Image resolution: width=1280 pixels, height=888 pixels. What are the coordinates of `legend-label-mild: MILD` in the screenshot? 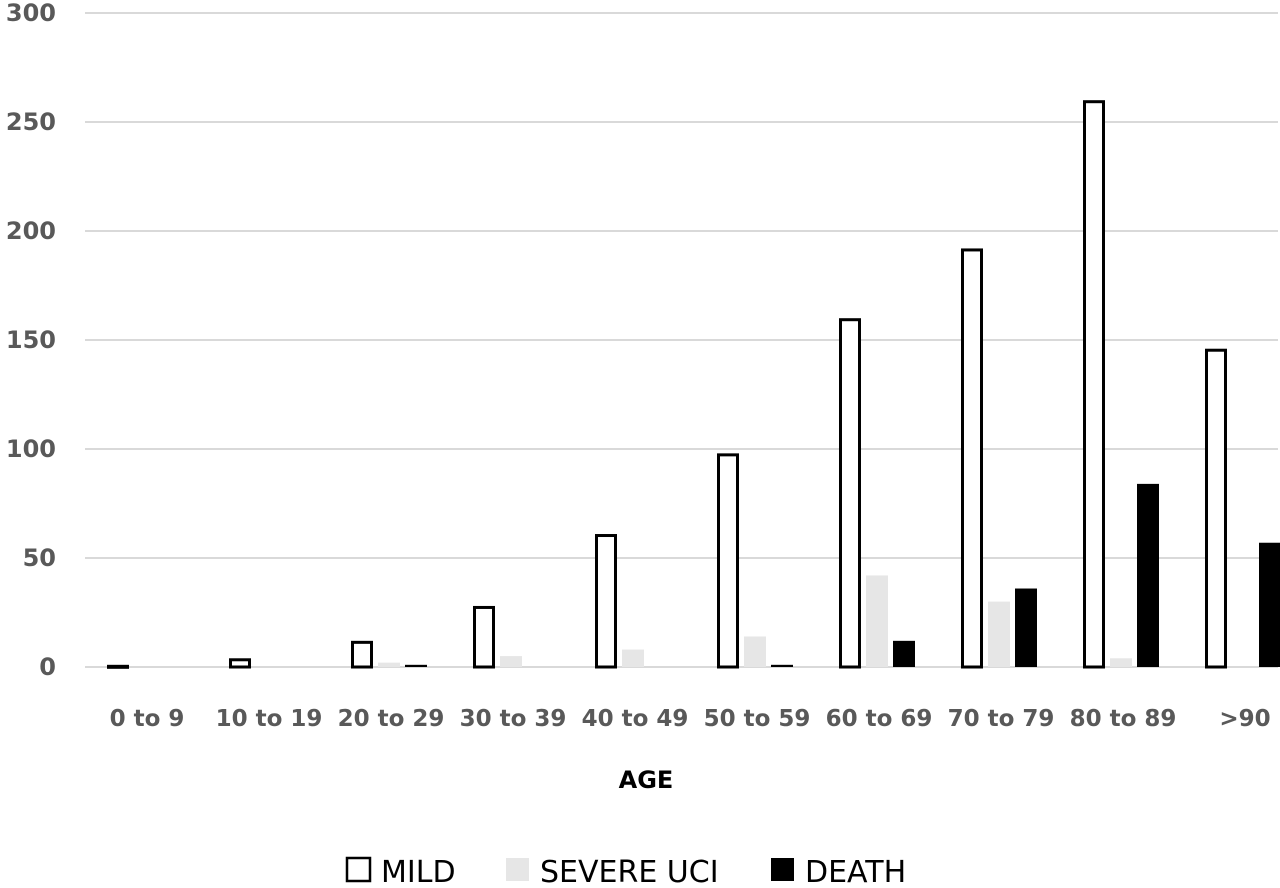 It's located at (418, 871).